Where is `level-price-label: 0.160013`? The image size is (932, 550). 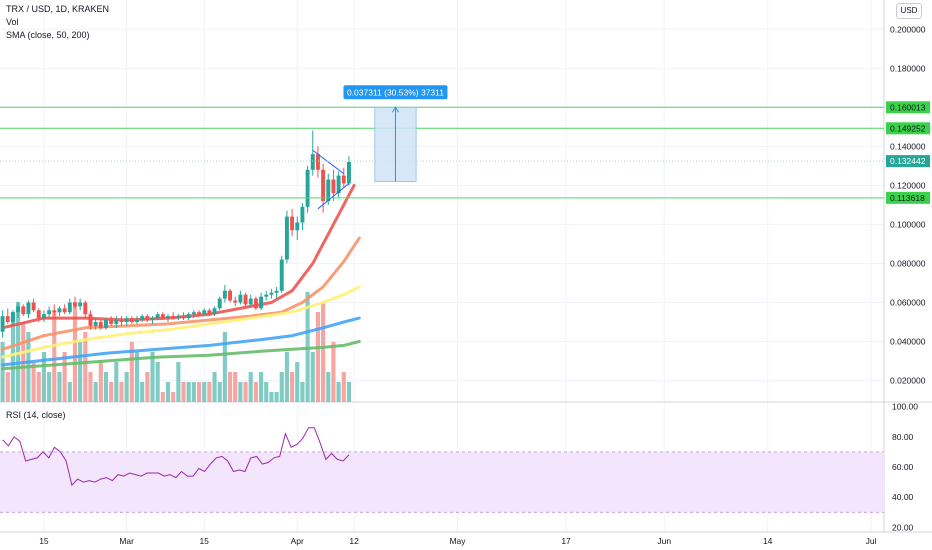
level-price-label: 0.160013 is located at coordinates (908, 107).